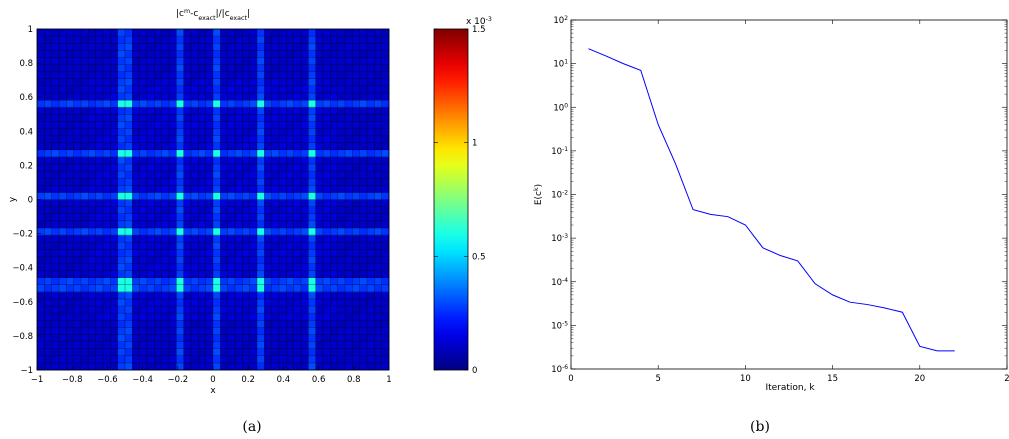 The width and height of the screenshot is (1009, 439). Describe the element at coordinates (539, 194) in the screenshot. I see `line-plot-y-axis-label: E(ck)` at that location.